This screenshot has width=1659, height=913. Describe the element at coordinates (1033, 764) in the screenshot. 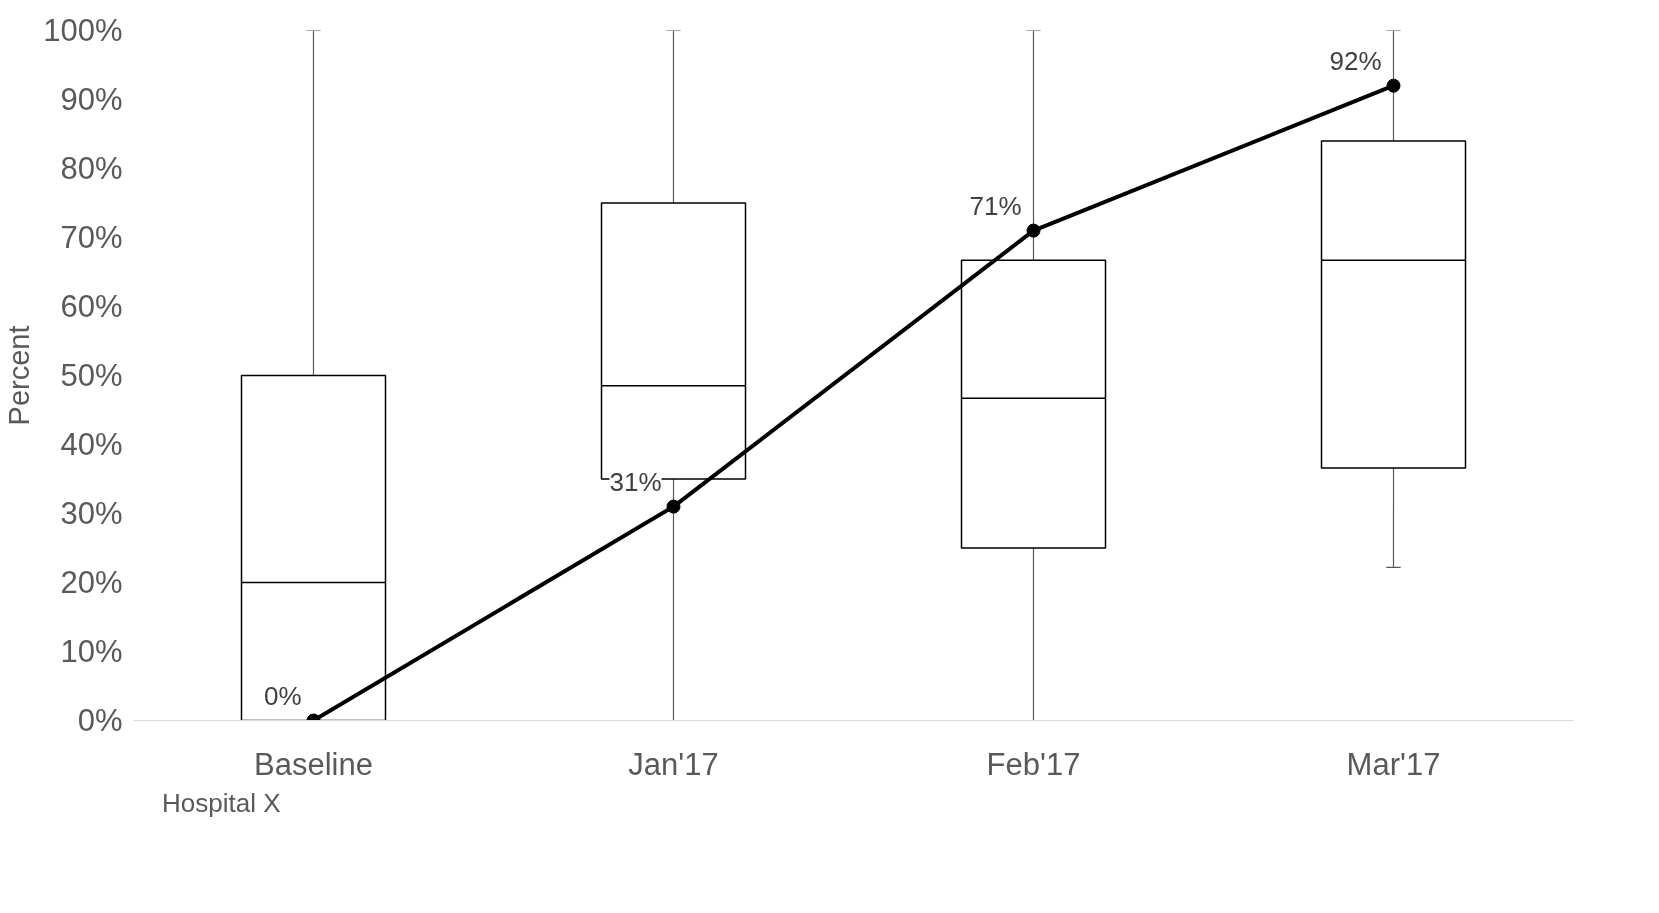

I see `x-tick-label: Feb'17` at that location.